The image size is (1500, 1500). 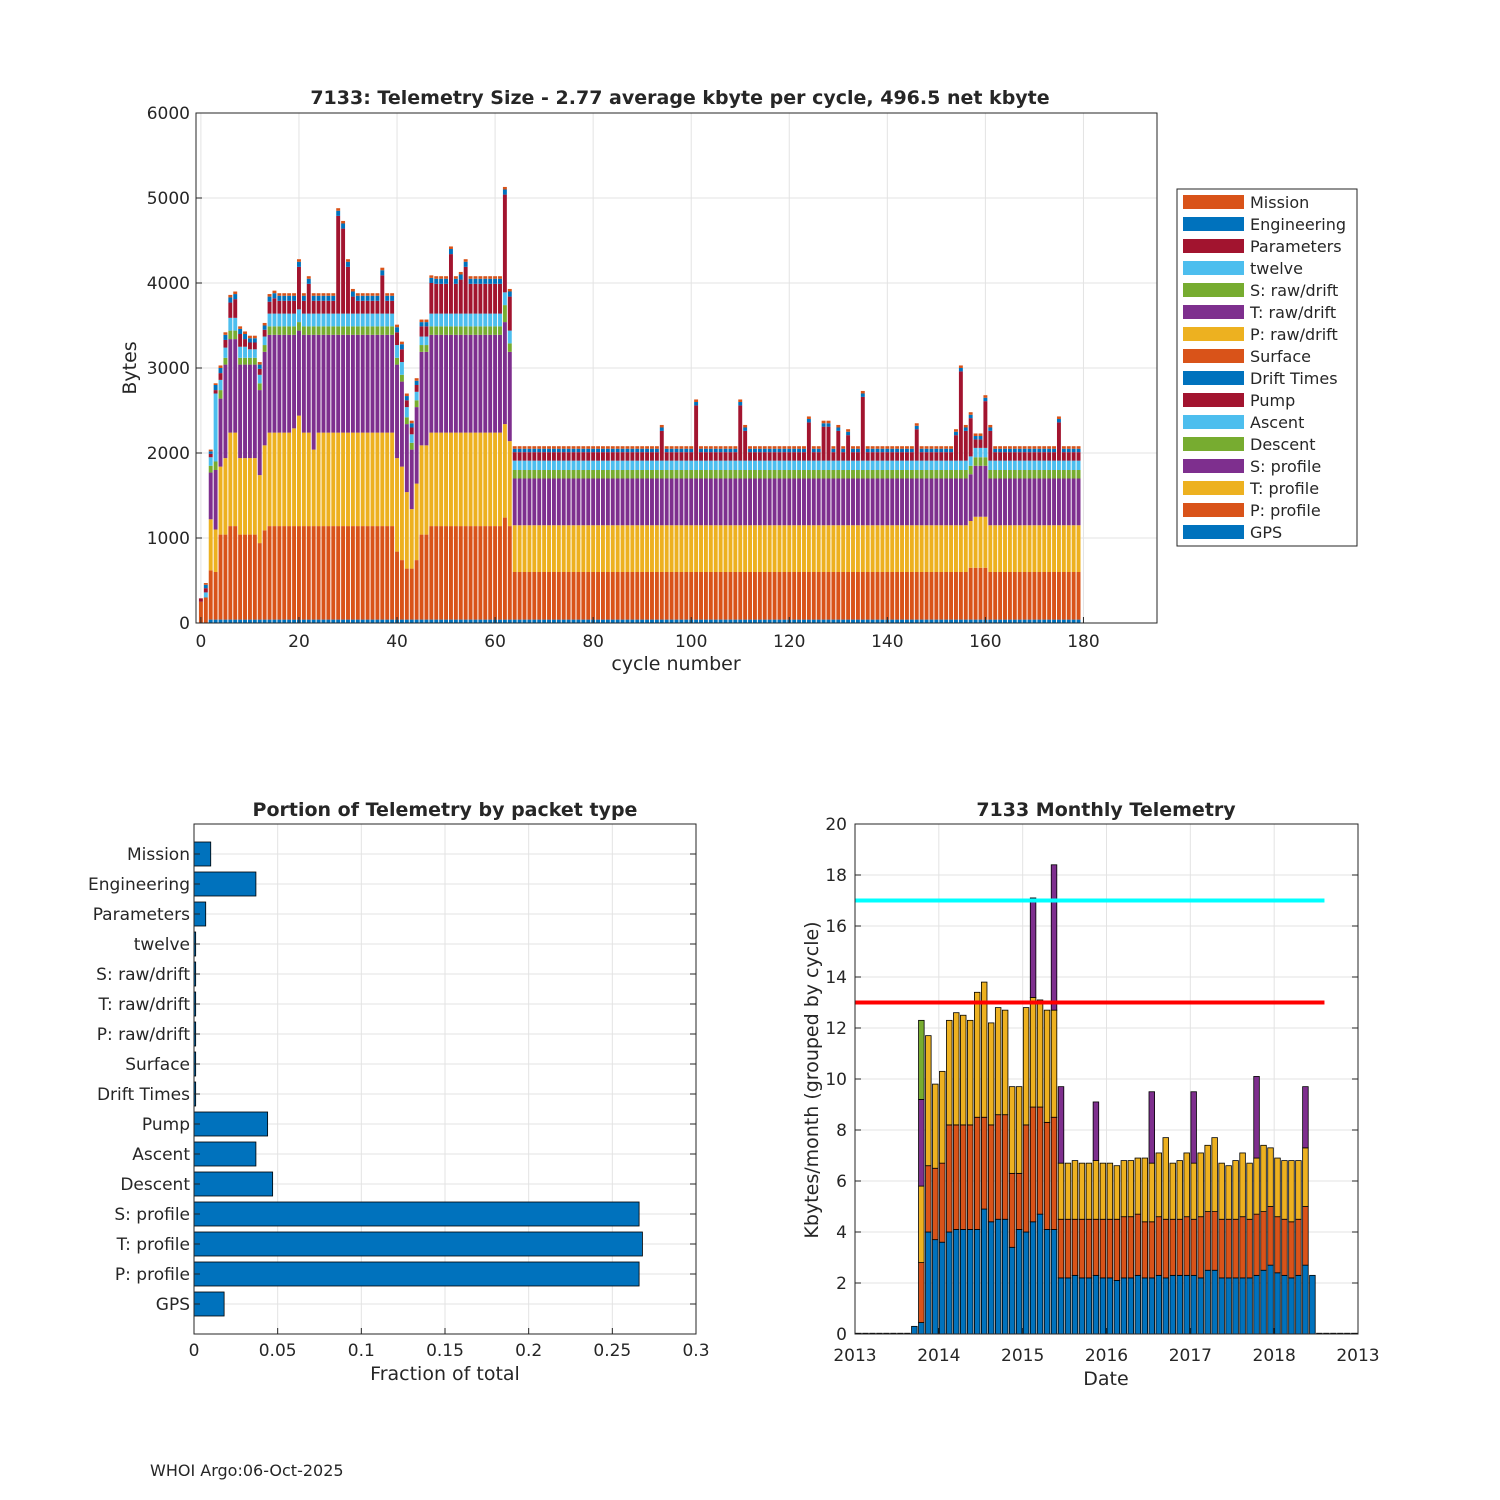 I want to click on x-tick-label: 2013, so click(x=1357, y=1356).